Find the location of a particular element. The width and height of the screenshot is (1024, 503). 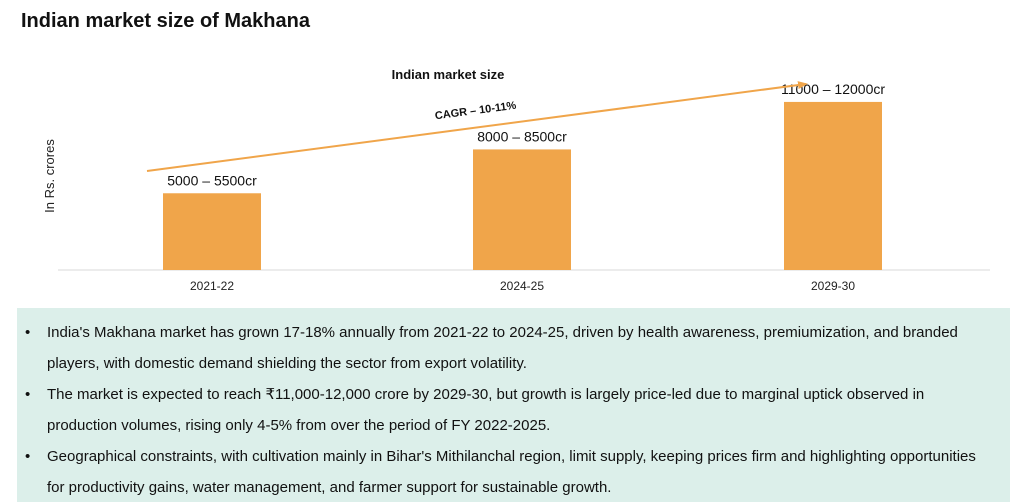

page-title: Indian market size of Makhana is located at coordinates (165, 21).